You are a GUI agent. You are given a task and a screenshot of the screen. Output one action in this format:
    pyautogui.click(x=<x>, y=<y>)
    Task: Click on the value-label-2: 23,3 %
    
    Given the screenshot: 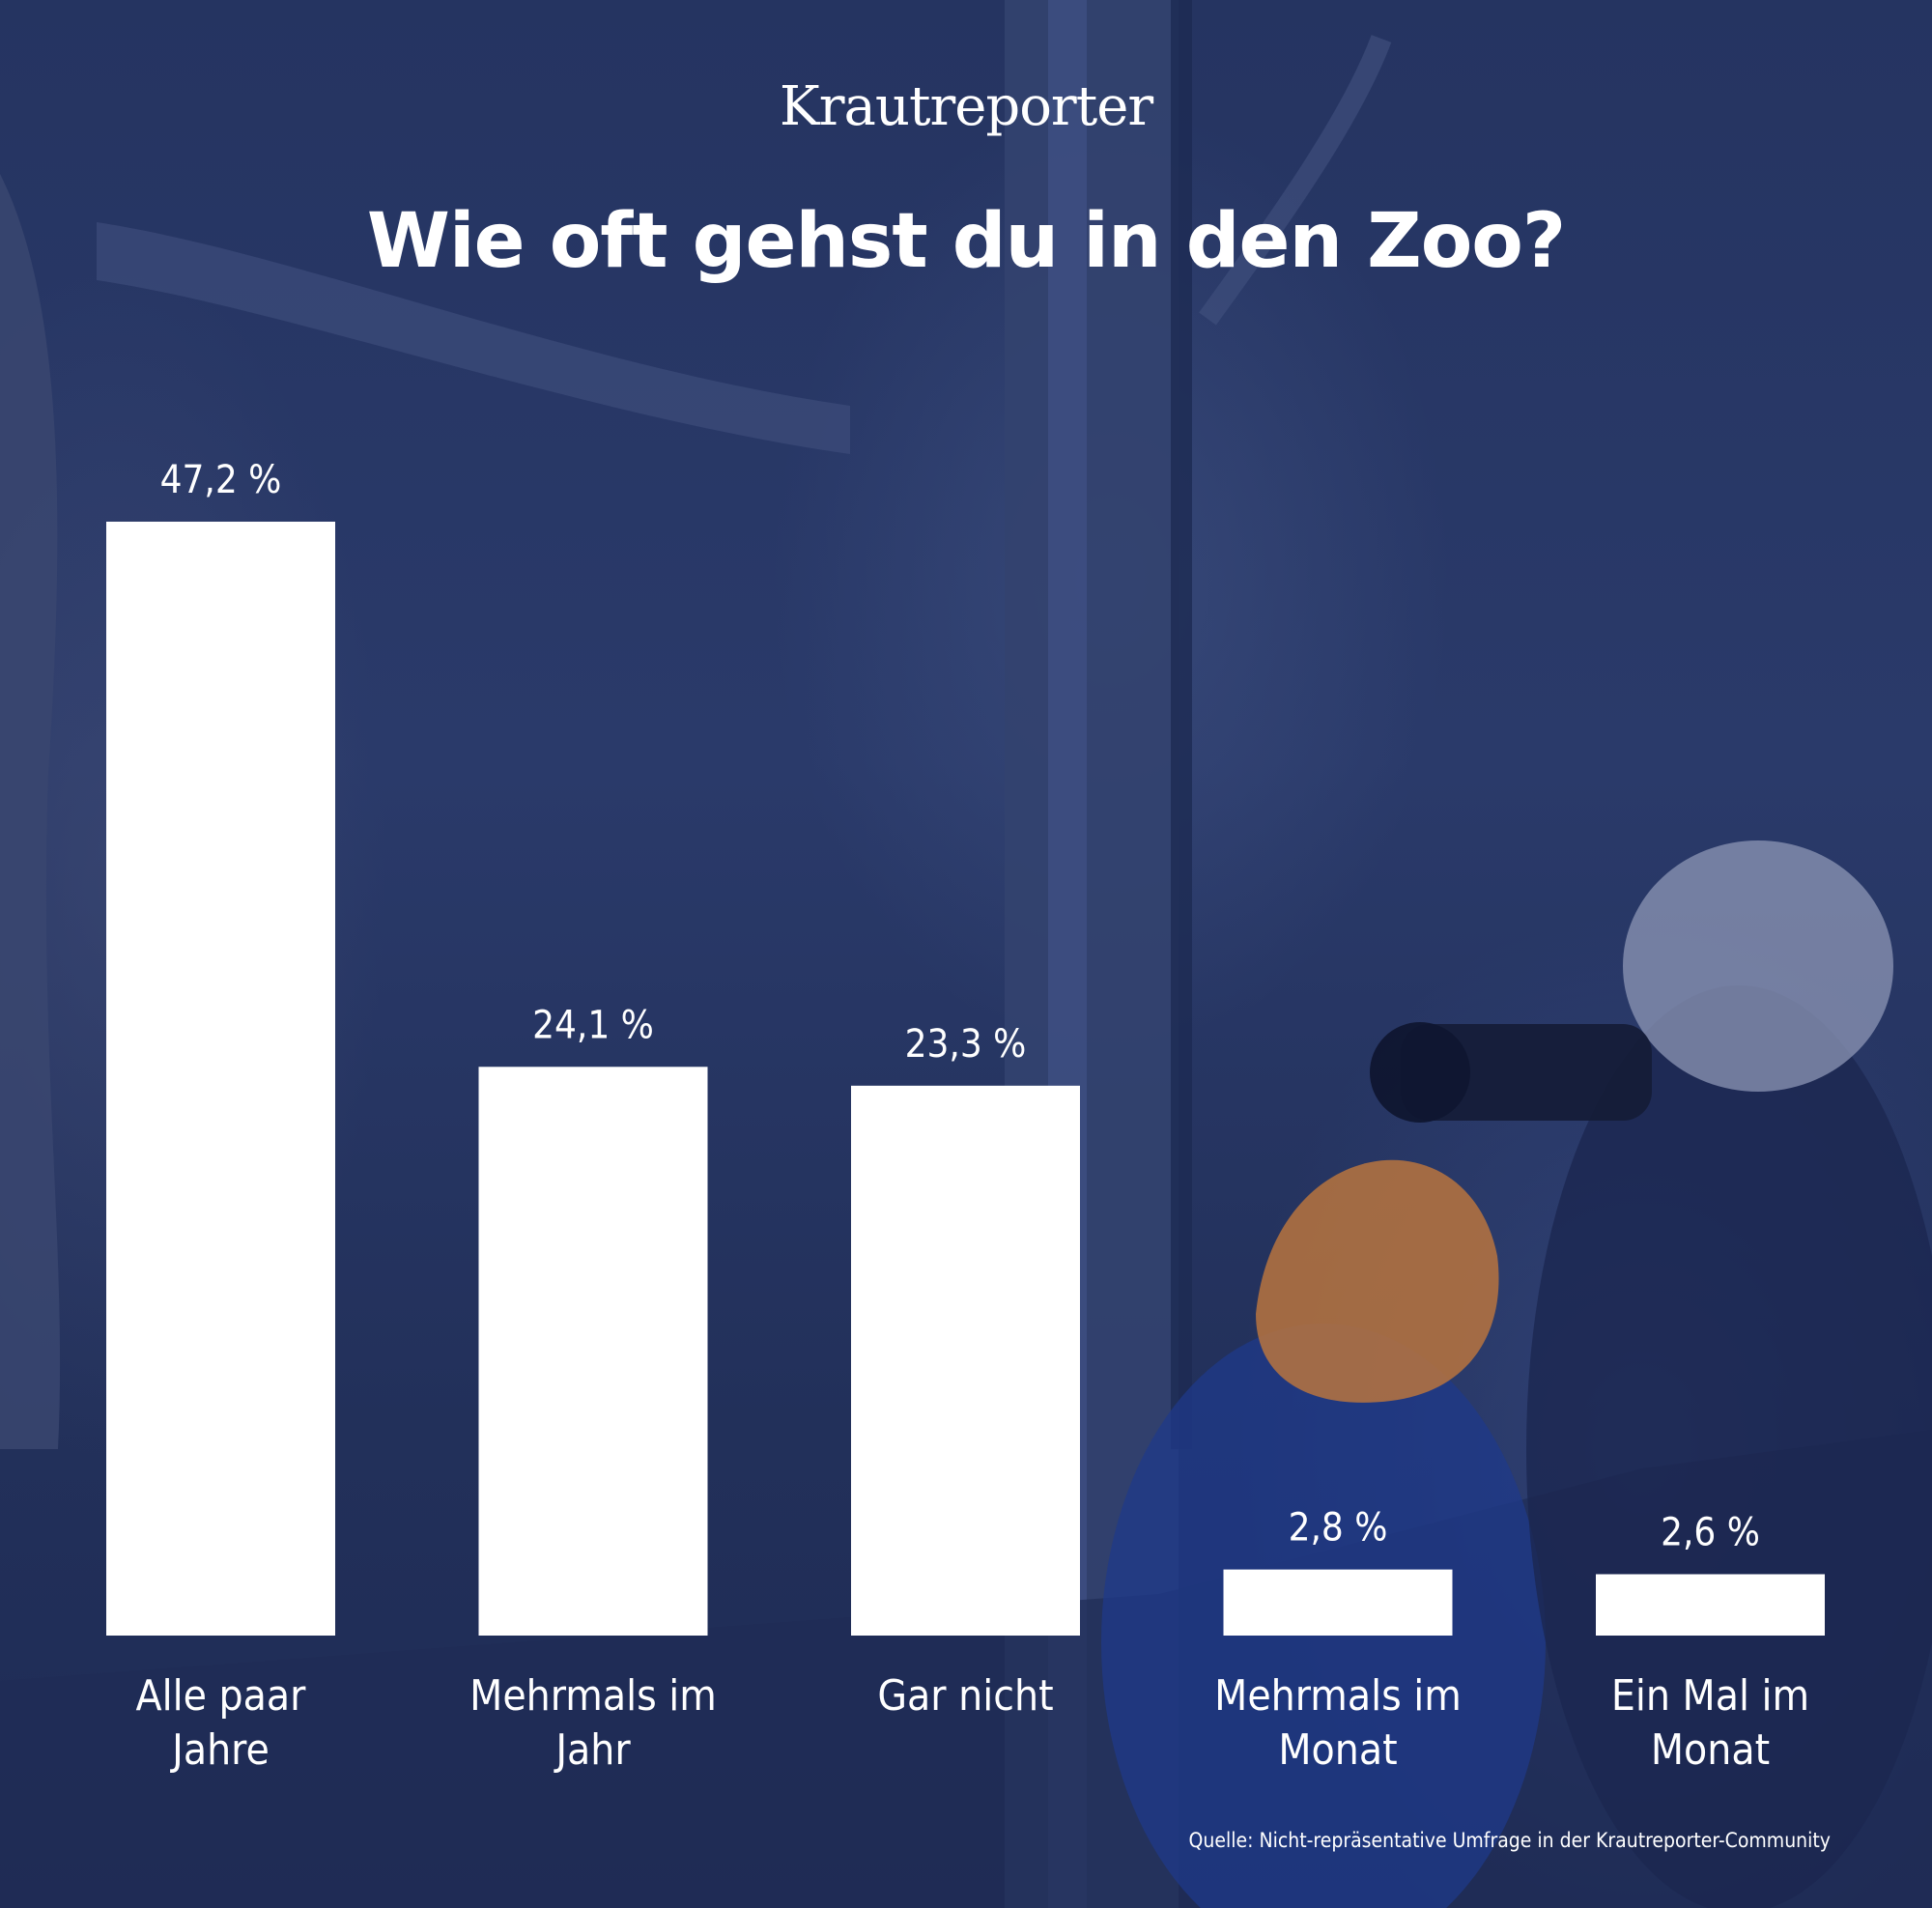 What is the action you would take?
    pyautogui.click(x=966, y=1045)
    